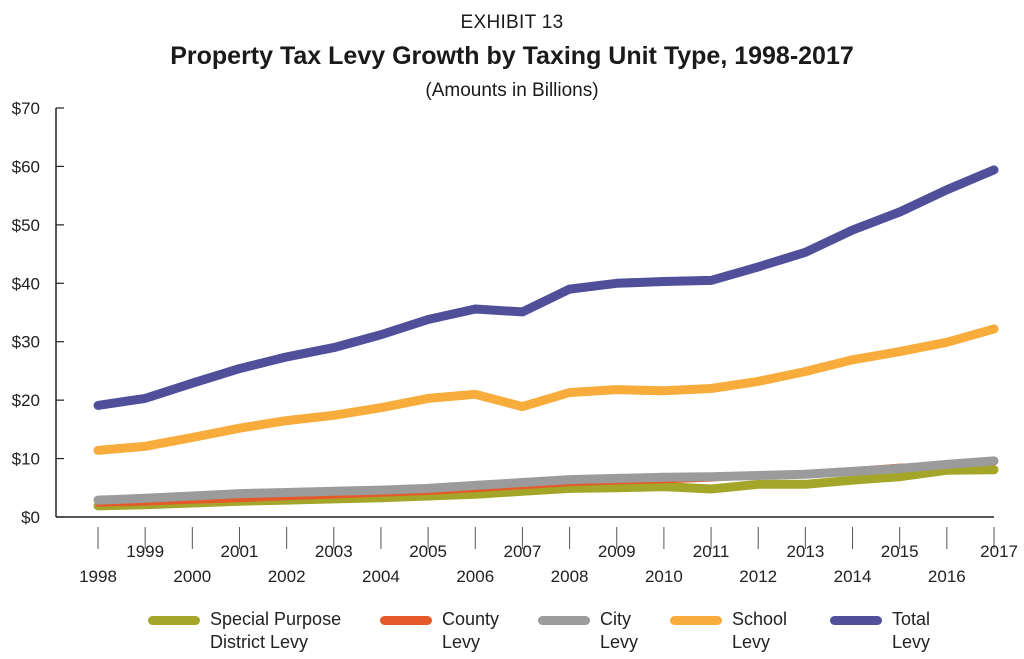 The height and width of the screenshot is (659, 1024). Describe the element at coordinates (26, 108) in the screenshot. I see `y-tick-label: $70` at that location.